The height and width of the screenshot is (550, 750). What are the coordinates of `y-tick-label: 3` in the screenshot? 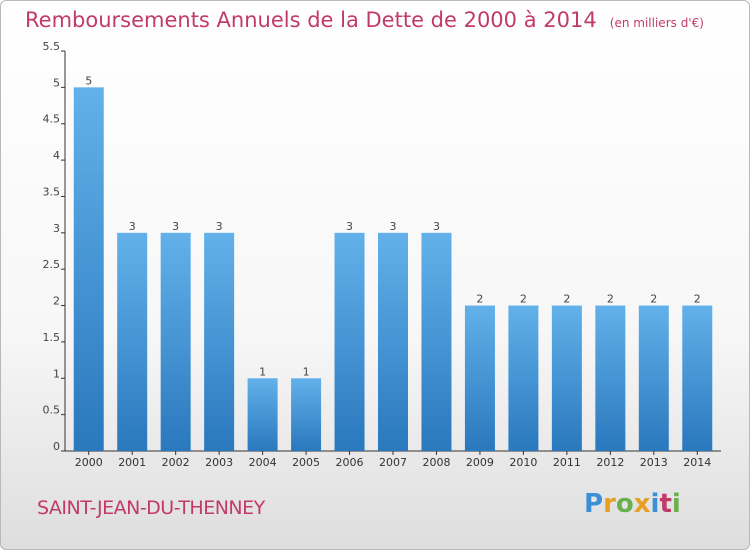 It's located at (56, 228).